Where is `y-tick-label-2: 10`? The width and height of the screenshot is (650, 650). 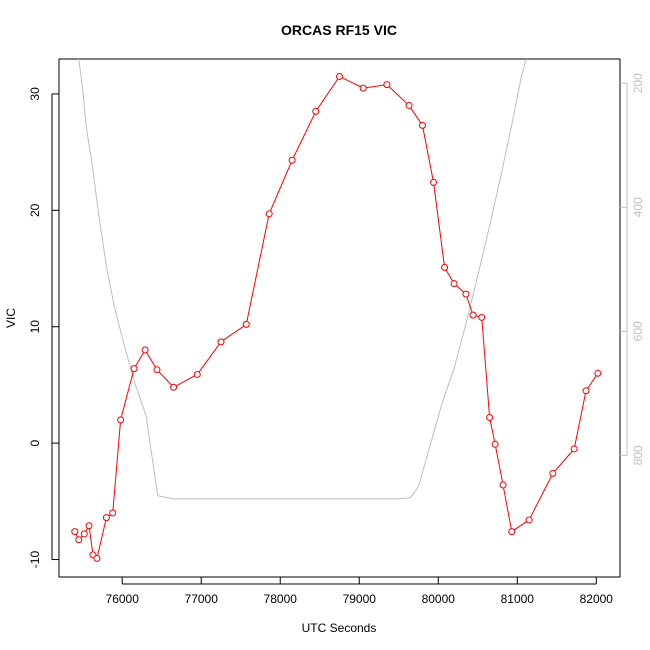
y-tick-label-2: 10 is located at coordinates (35, 327).